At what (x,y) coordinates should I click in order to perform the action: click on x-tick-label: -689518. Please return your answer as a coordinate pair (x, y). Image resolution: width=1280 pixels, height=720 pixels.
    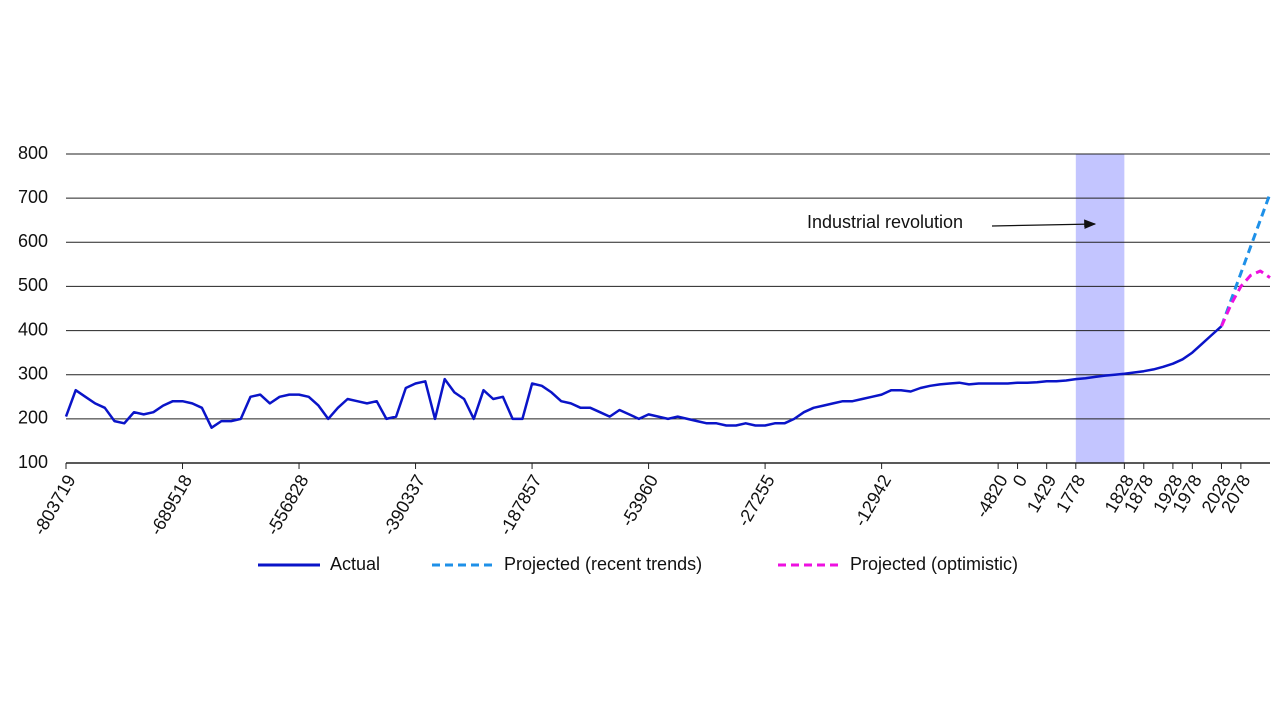
    Looking at the image, I should click on (171, 504).